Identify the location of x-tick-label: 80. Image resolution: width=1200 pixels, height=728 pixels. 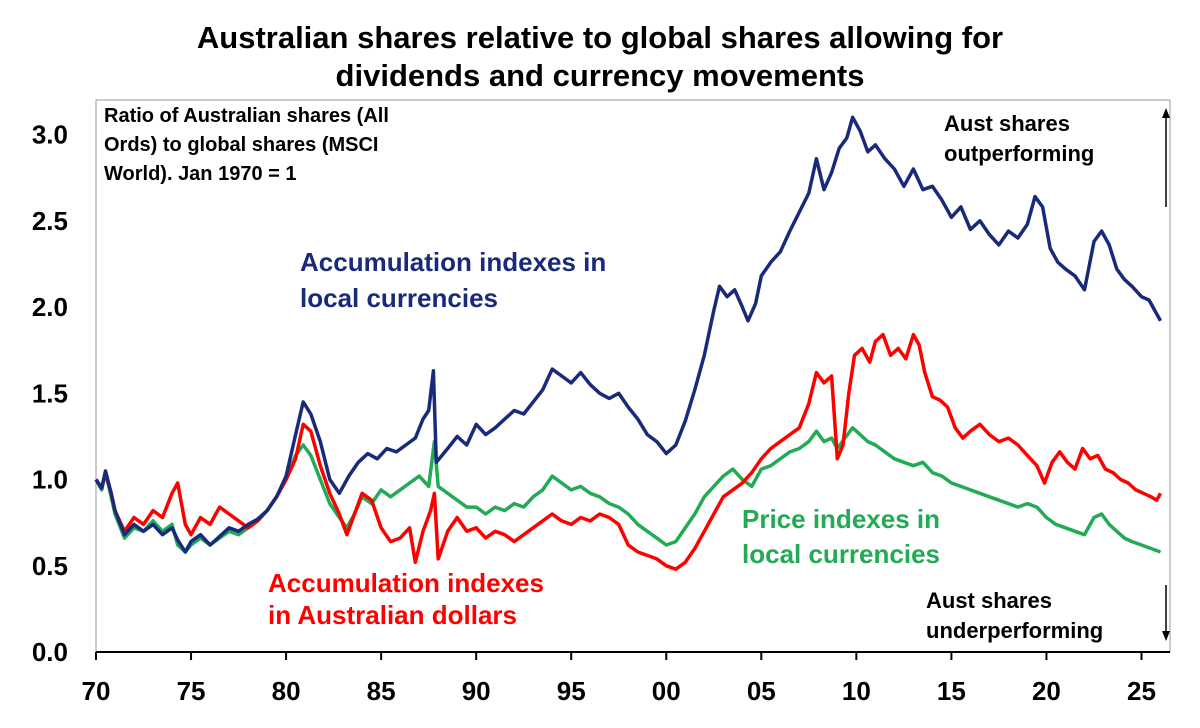
(286, 691).